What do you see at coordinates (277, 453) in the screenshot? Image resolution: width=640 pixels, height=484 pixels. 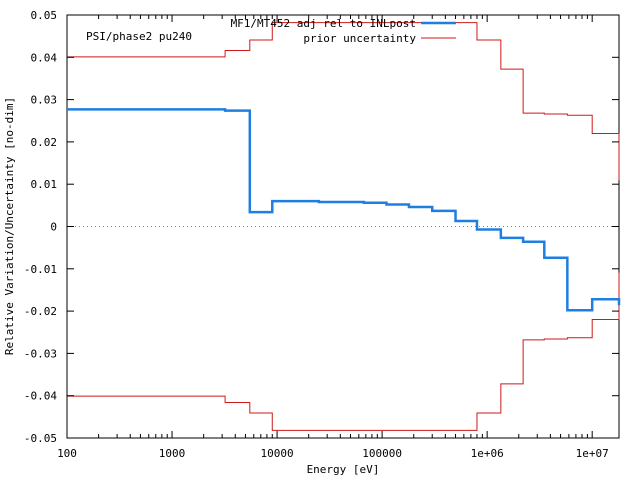 I see `x-tick-label: 10000` at bounding box center [277, 453].